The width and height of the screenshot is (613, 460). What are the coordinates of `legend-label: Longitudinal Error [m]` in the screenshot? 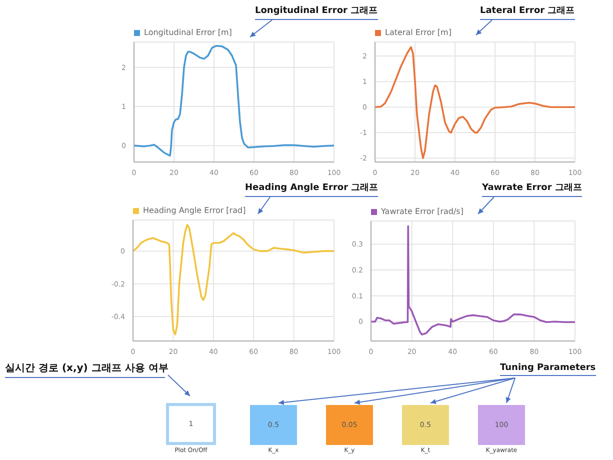 It's located at (188, 32).